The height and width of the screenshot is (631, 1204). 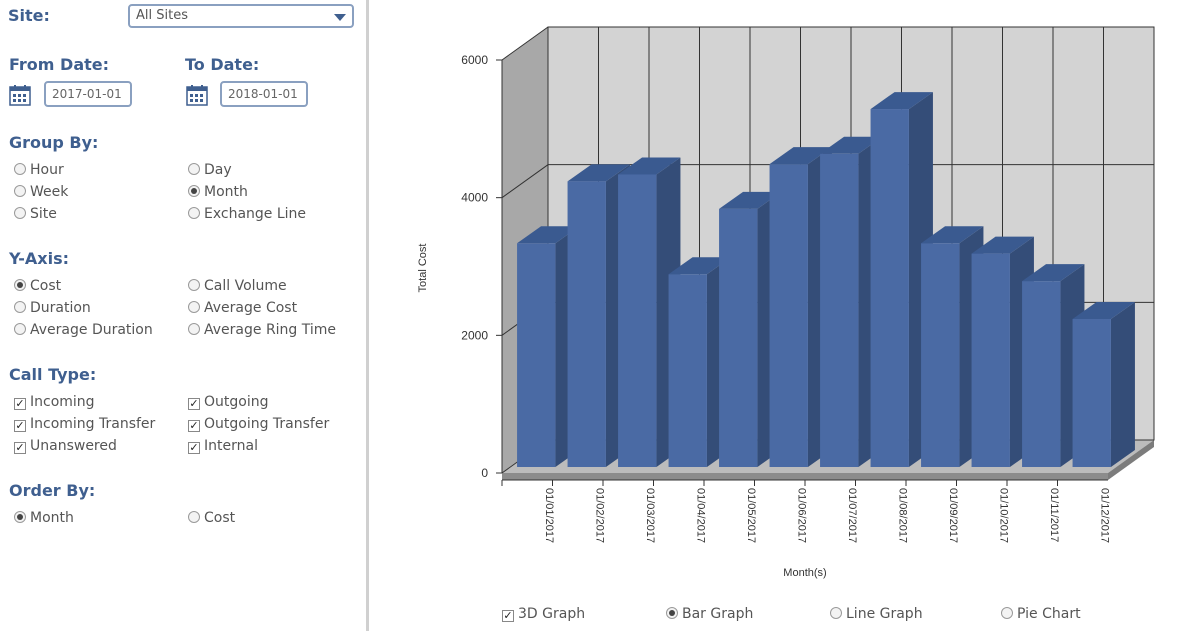 I want to click on call-type-incoming-checkbox: ✓ Incoming, so click(x=54, y=402).